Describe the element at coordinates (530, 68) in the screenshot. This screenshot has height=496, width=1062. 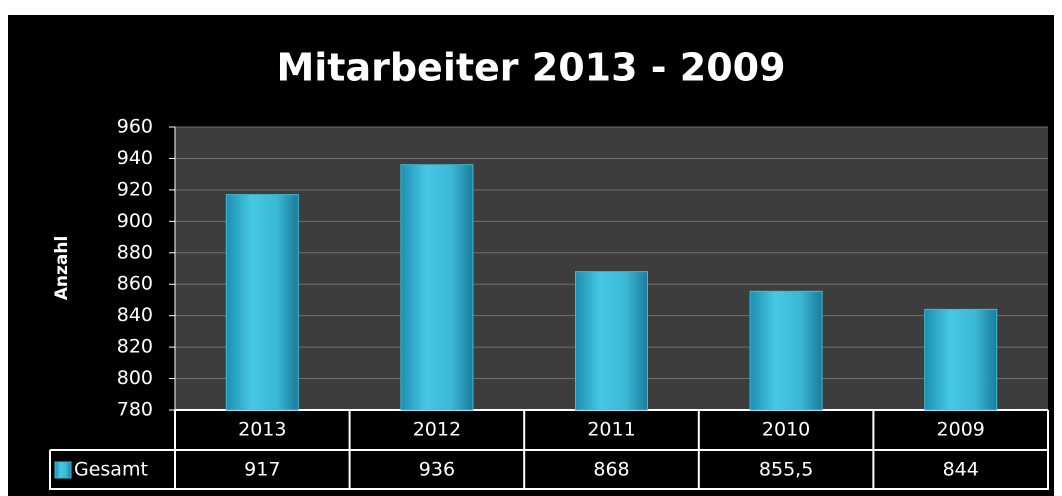
I see `chart-title: Mitarbeiter 2013 - 2009` at that location.